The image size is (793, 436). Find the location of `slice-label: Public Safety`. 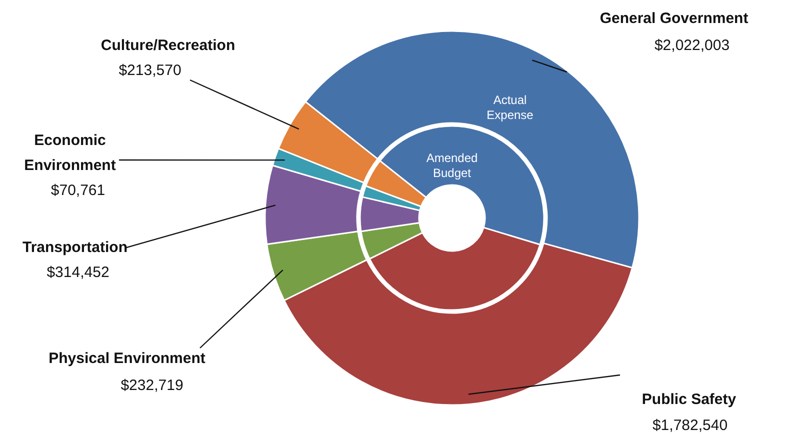

slice-label: Public Safety is located at coordinates (689, 399).